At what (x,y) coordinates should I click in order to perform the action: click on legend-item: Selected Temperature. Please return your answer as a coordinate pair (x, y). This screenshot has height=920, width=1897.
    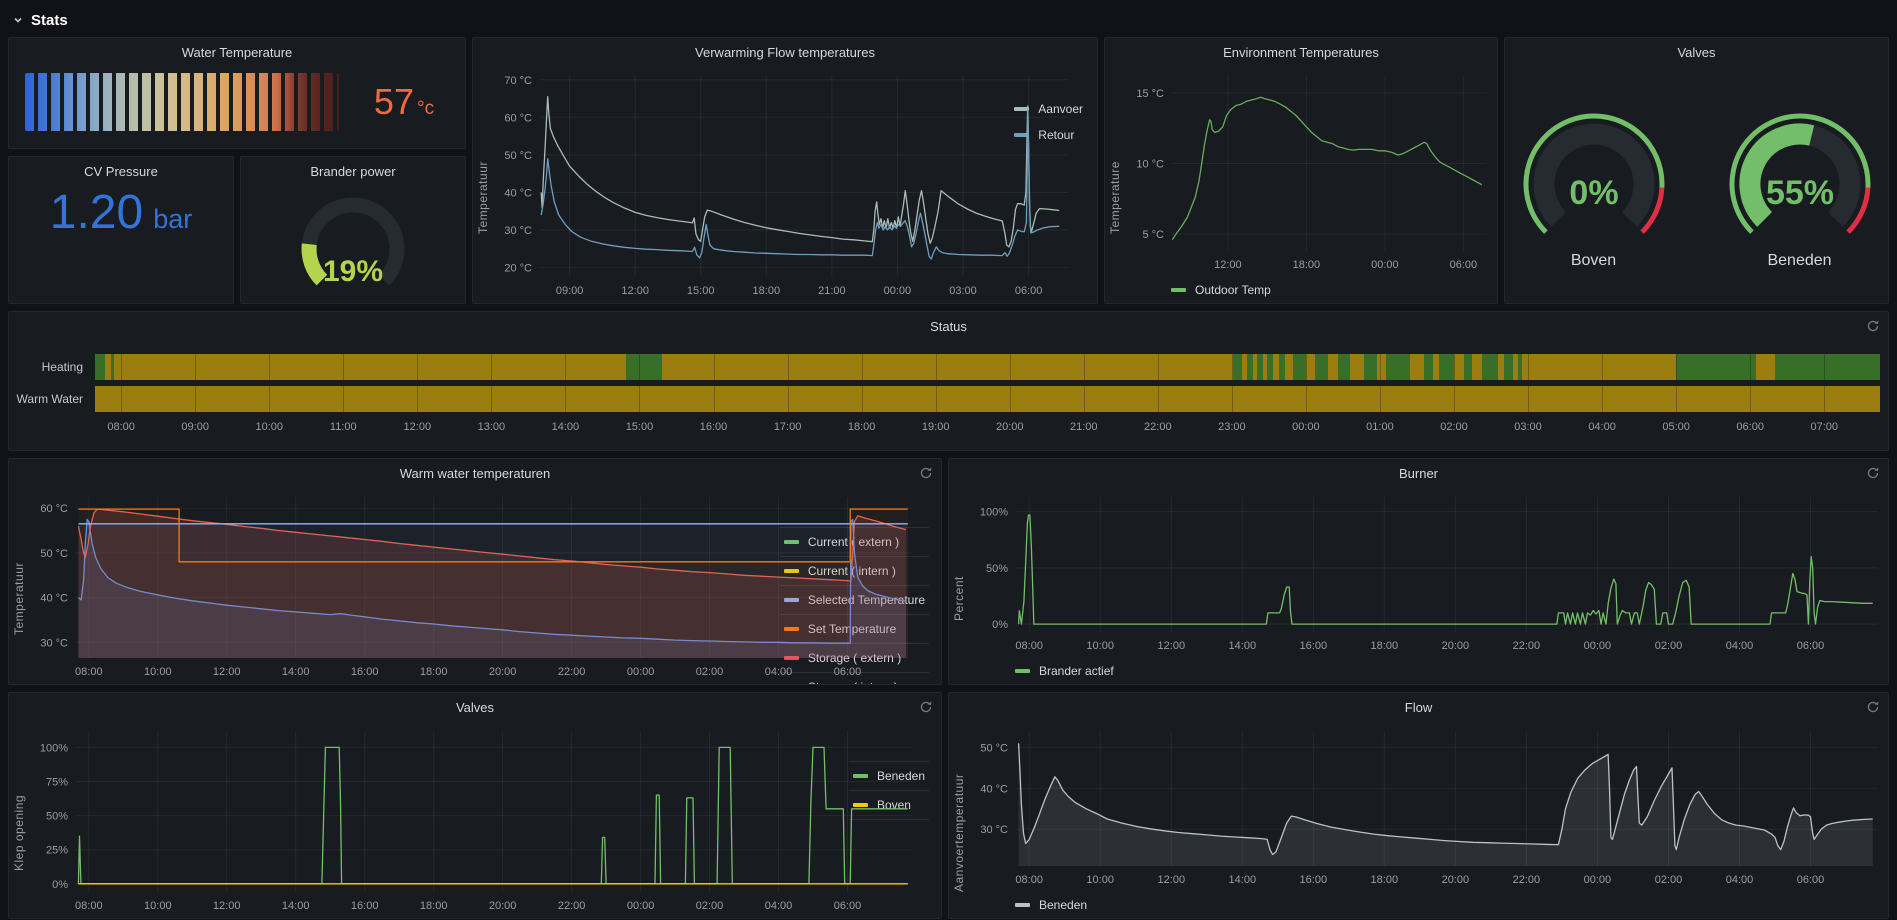
    Looking at the image, I should click on (854, 600).